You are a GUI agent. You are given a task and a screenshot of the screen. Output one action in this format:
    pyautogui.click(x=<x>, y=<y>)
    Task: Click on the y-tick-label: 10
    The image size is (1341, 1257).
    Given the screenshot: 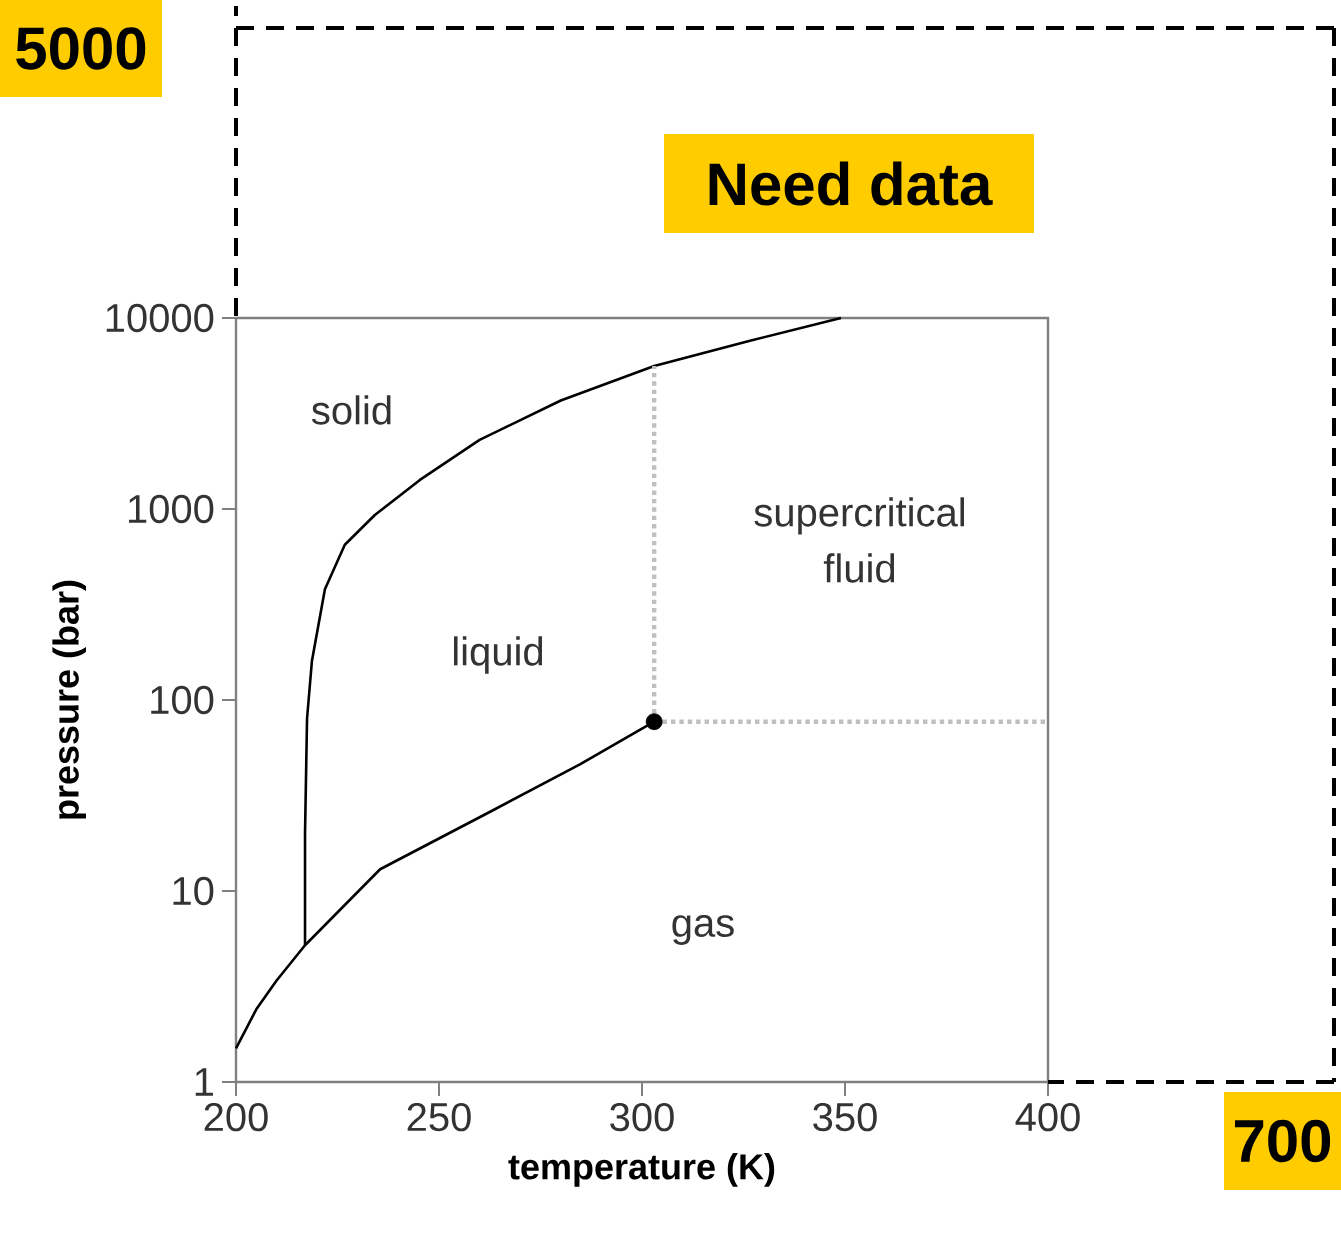 What is the action you would take?
    pyautogui.click(x=193, y=891)
    